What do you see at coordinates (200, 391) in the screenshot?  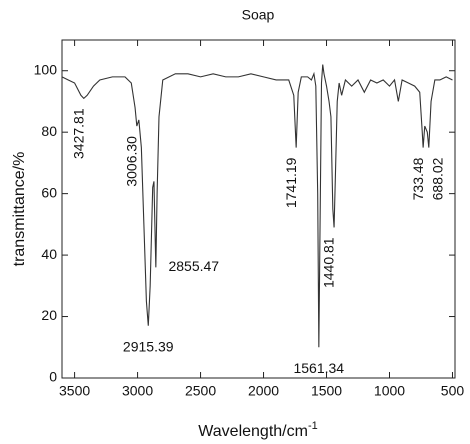 I see `x-tick-label: 2500` at bounding box center [200, 391].